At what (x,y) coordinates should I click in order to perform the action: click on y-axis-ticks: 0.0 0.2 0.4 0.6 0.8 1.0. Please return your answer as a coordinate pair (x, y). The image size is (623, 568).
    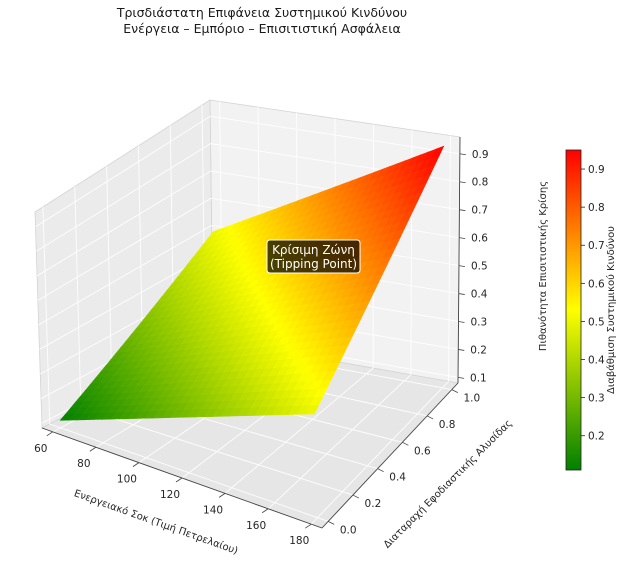
    Looking at the image, I should click on (404, 462).